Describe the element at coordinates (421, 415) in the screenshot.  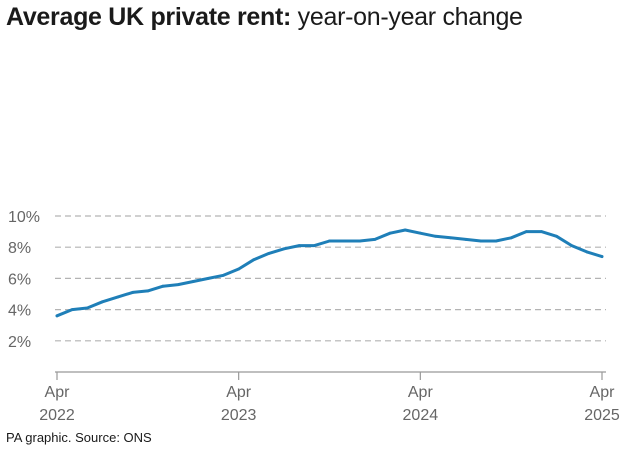
I see `x-tick-label-year: 2024` at that location.